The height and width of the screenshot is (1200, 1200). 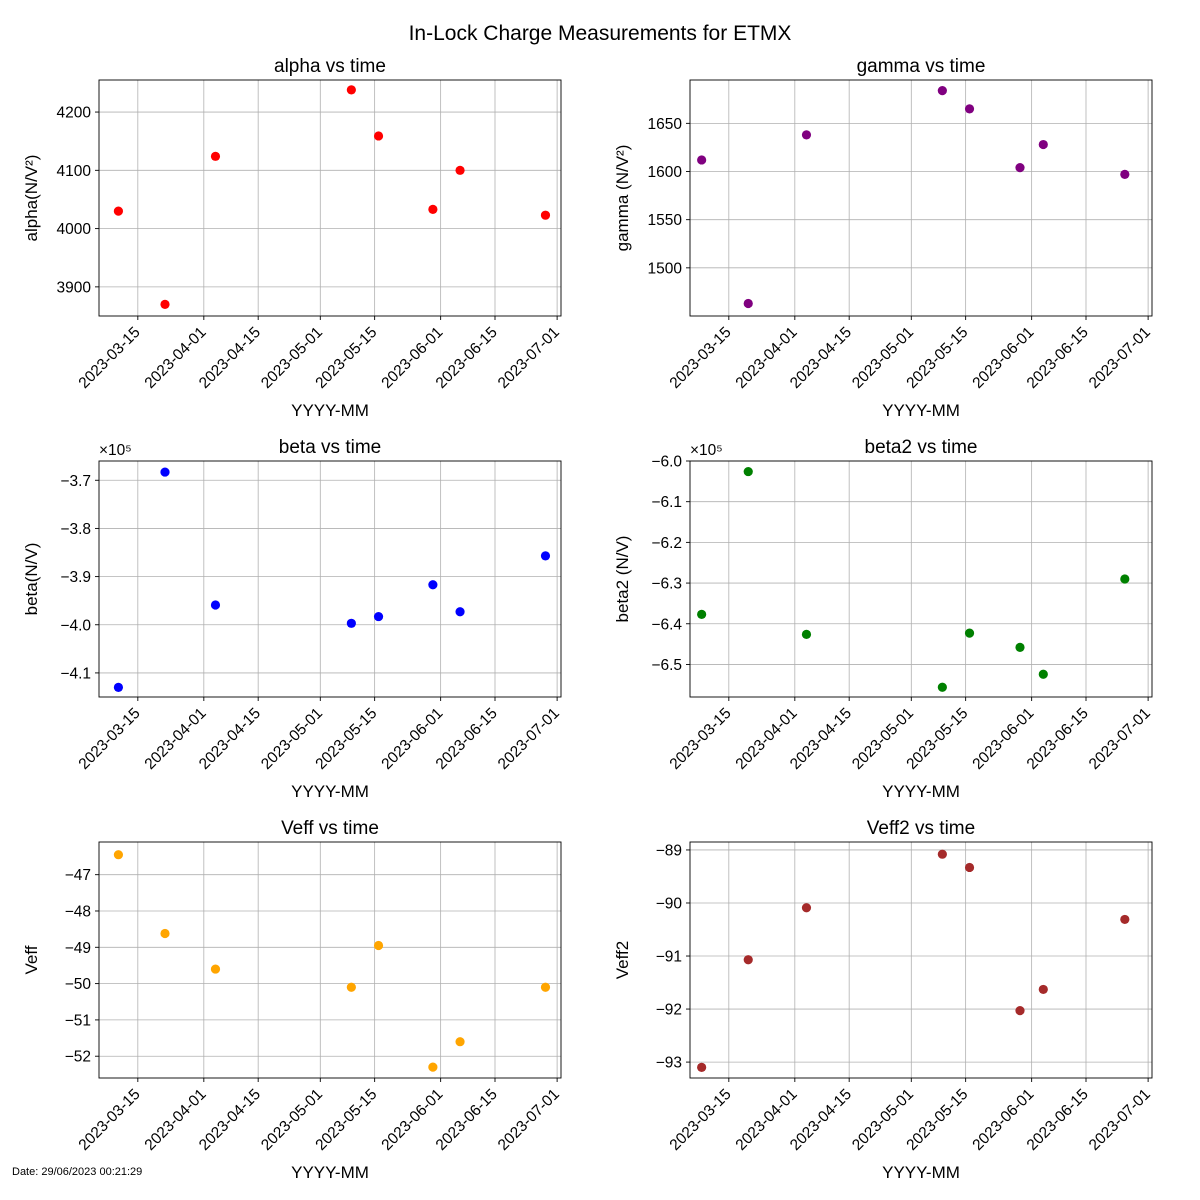 What do you see at coordinates (78, 1020) in the screenshot?
I see `y-tick-label: −51` at bounding box center [78, 1020].